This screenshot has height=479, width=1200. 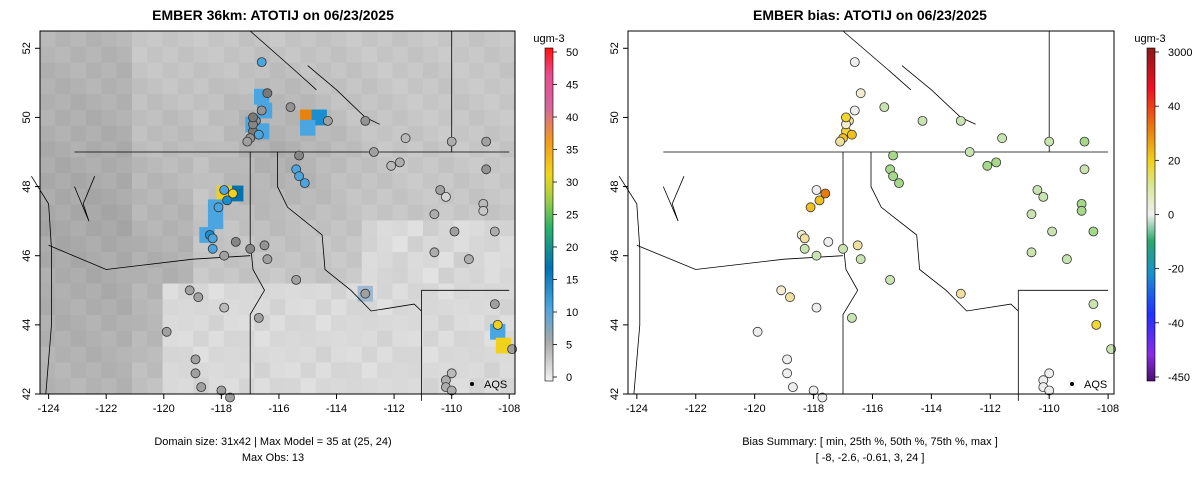 What do you see at coordinates (27, 48) in the screenshot?
I see `y-tick-label: 52` at bounding box center [27, 48].